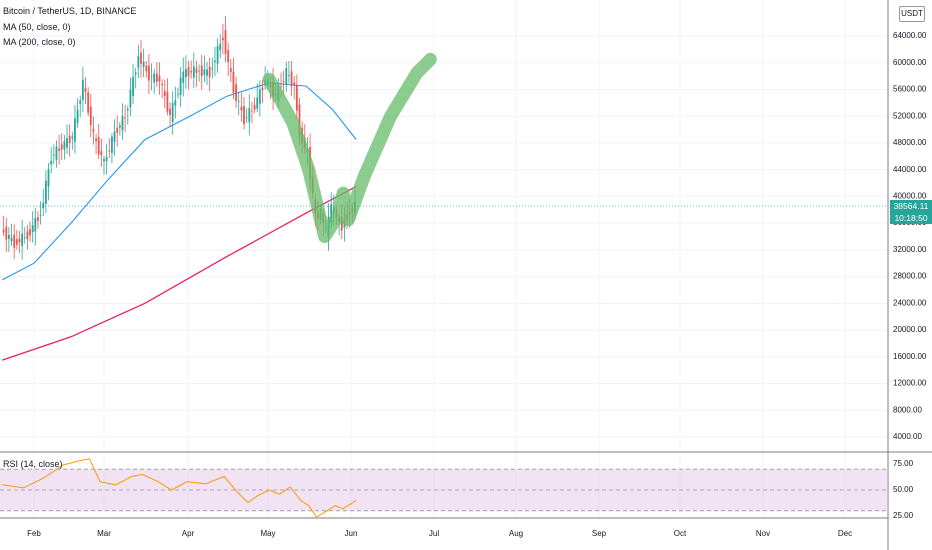 Image resolution: width=932 pixels, height=550 pixels. What do you see at coordinates (33, 464) in the screenshot?
I see `rsi-legend: RSI (14, close)` at bounding box center [33, 464].